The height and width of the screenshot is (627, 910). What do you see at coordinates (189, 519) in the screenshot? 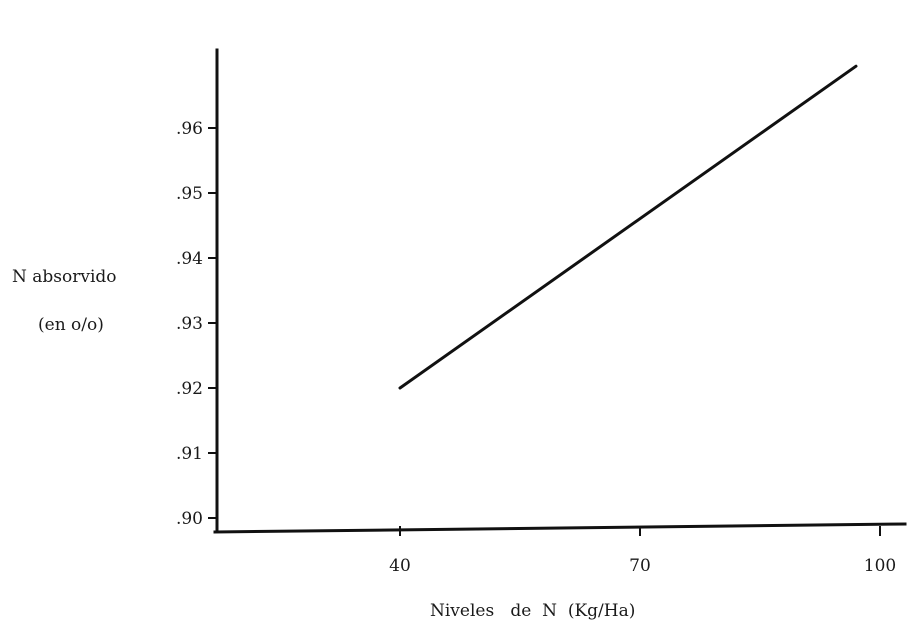
I see `y-tick-label: .90` at bounding box center [189, 519].